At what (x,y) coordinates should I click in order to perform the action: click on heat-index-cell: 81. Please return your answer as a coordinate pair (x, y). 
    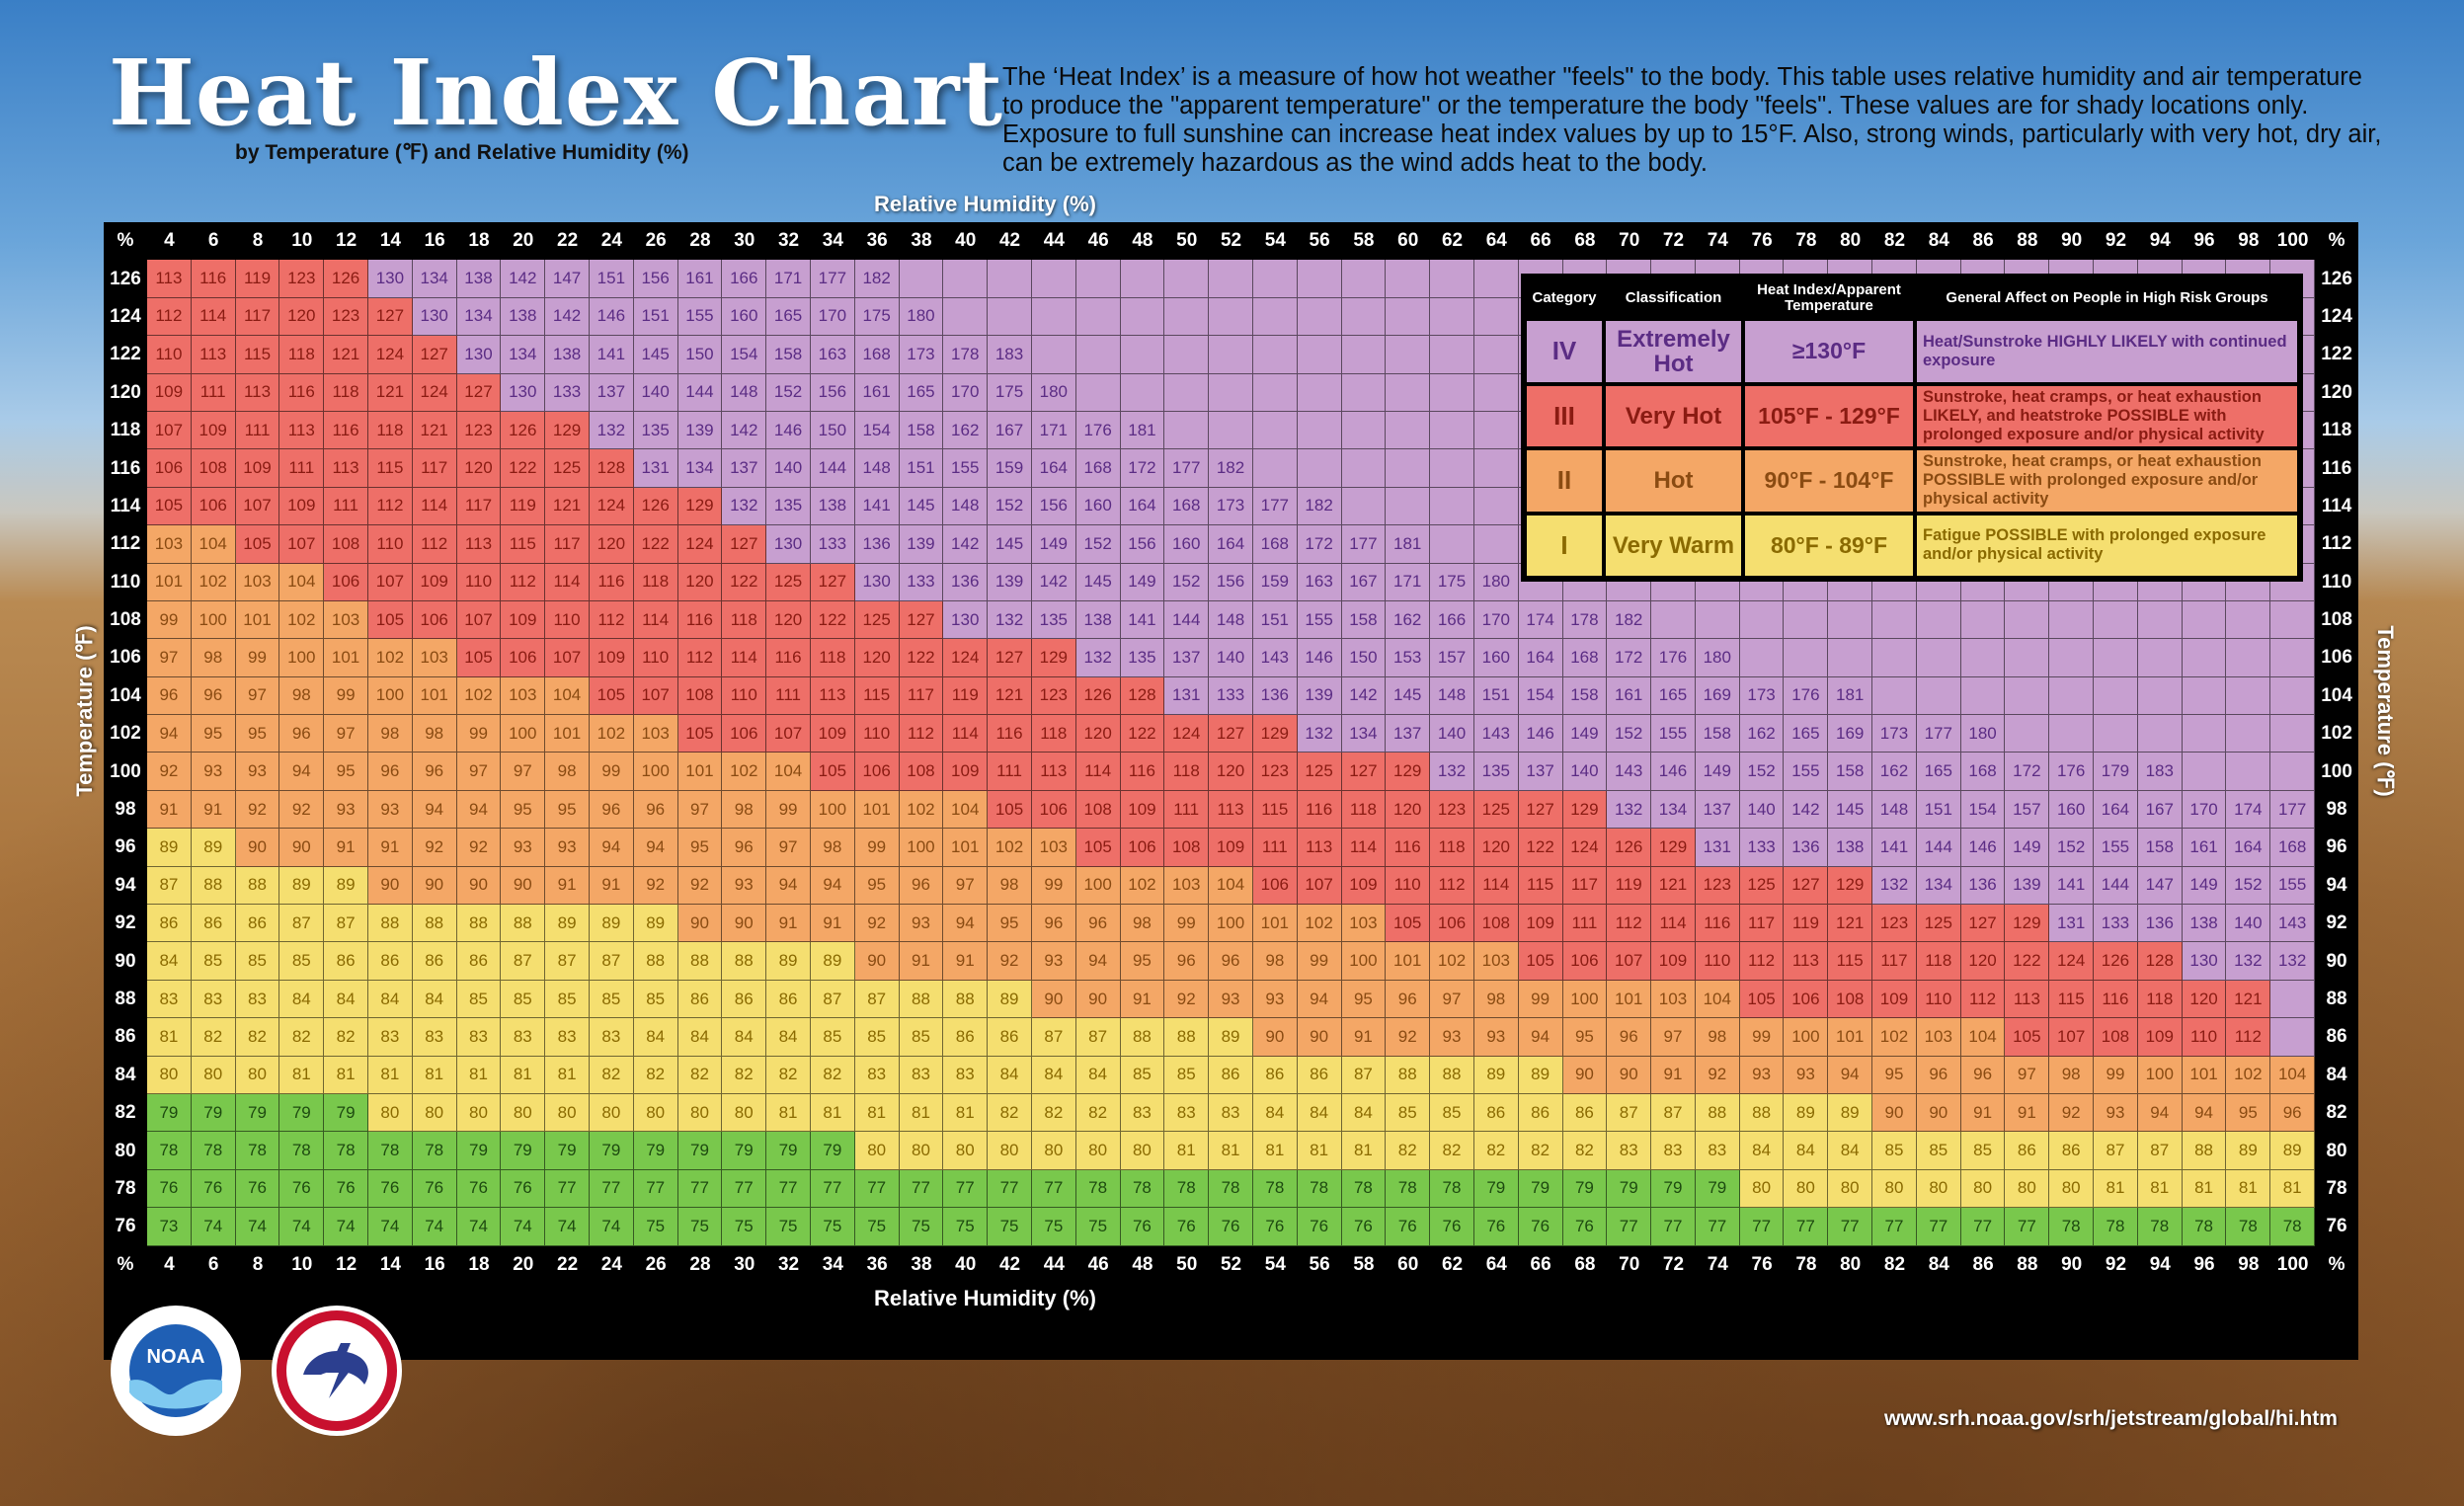
    Looking at the image, I should click on (1364, 1151).